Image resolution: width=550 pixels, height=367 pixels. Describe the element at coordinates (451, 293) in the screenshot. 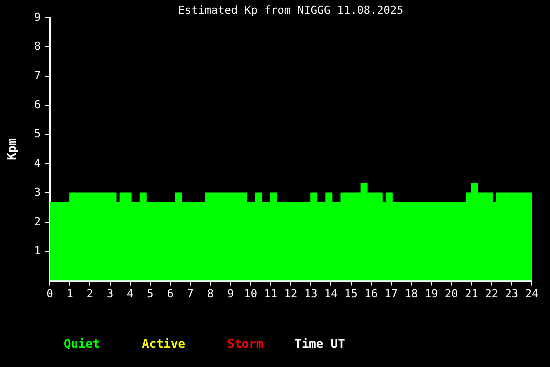

I see `x-tick-label: 20` at that location.